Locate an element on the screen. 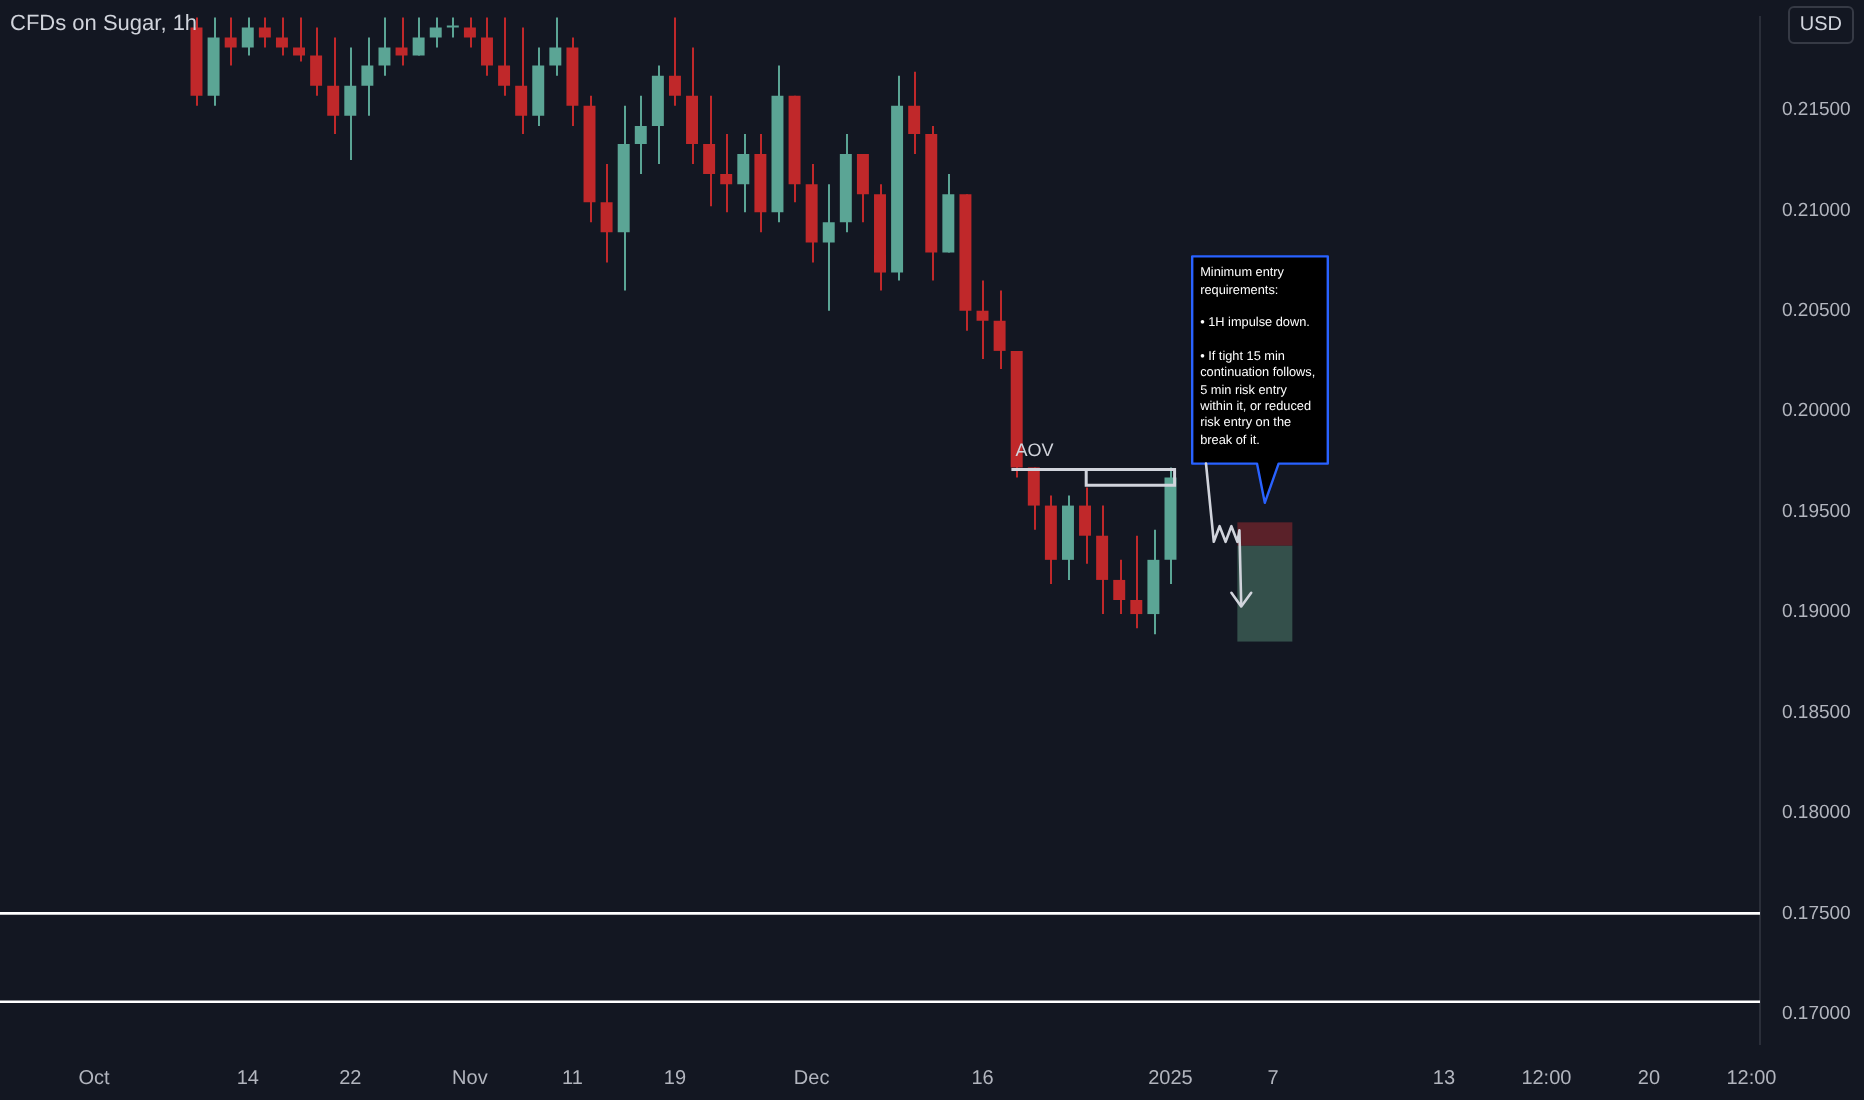  x-tick-label: 2025 is located at coordinates (1171, 1078).